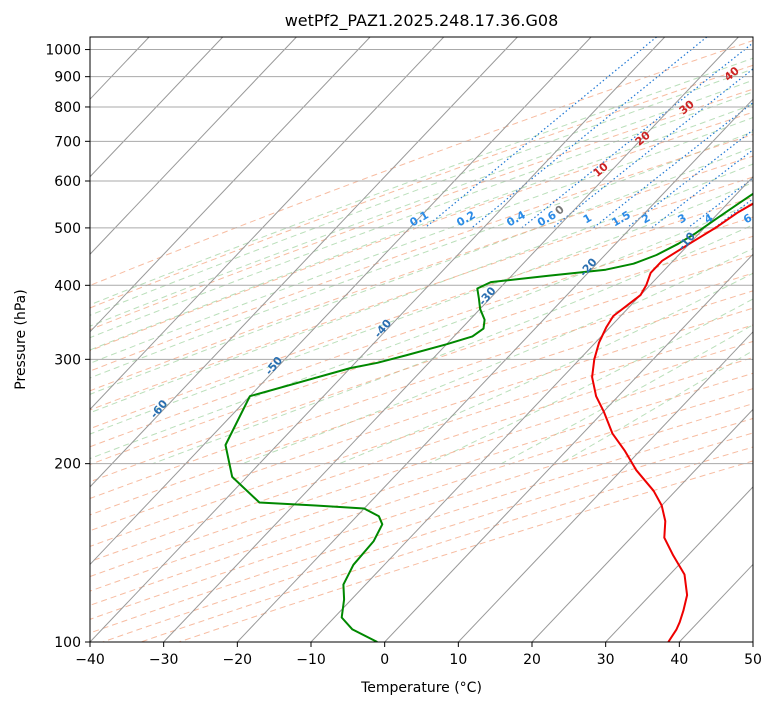 The height and width of the screenshot is (708, 775). What do you see at coordinates (90, 660) in the screenshot?
I see `x-tick-label: −40` at bounding box center [90, 660].